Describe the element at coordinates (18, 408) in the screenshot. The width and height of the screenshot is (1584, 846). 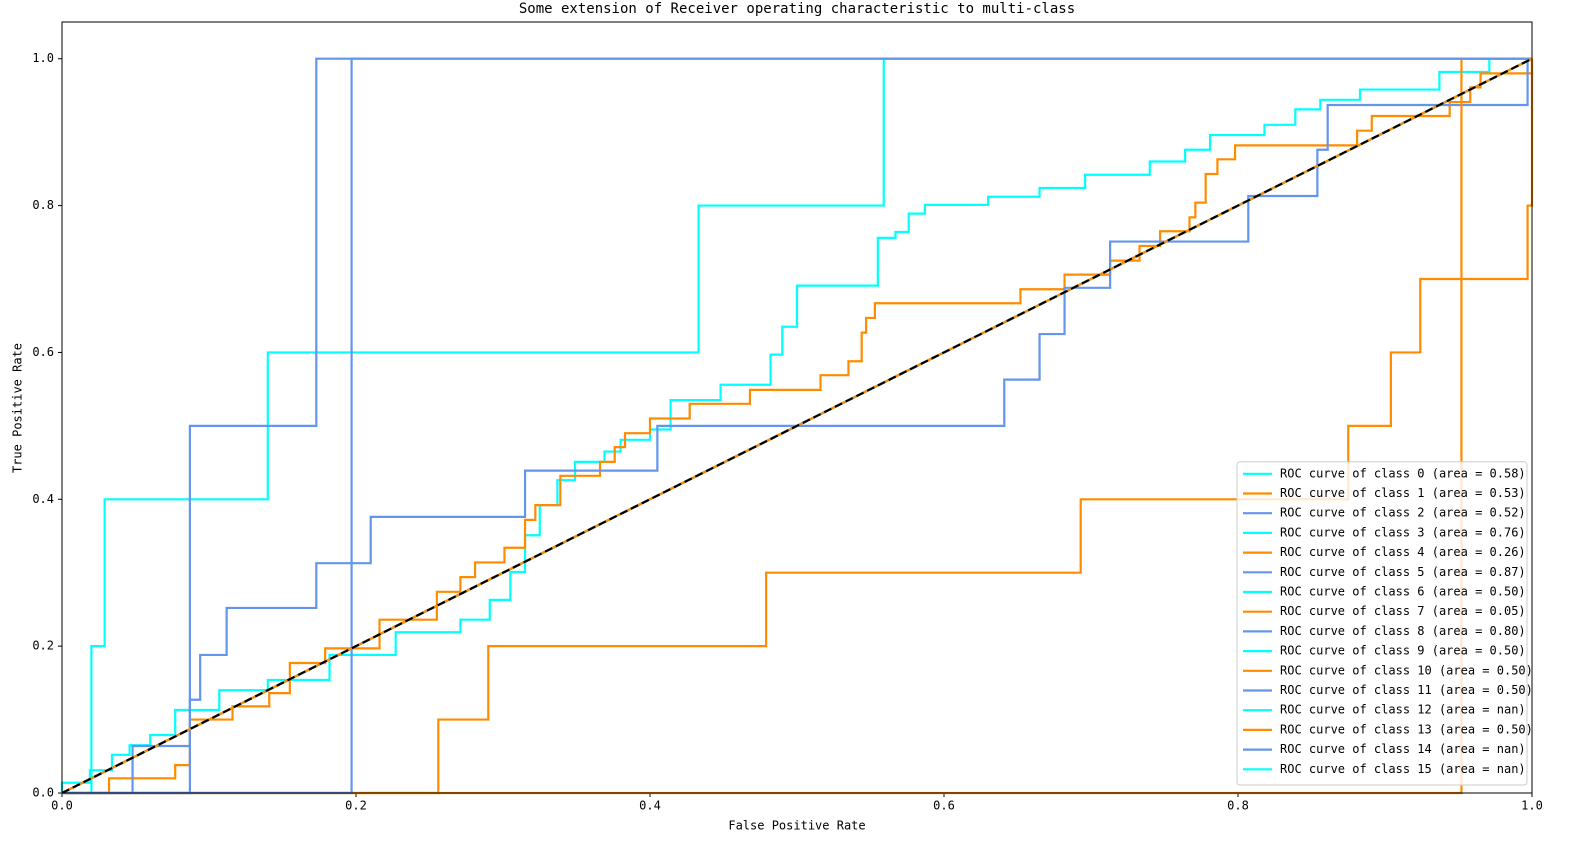
I see `y-axis-label: True Positive Rate` at that location.